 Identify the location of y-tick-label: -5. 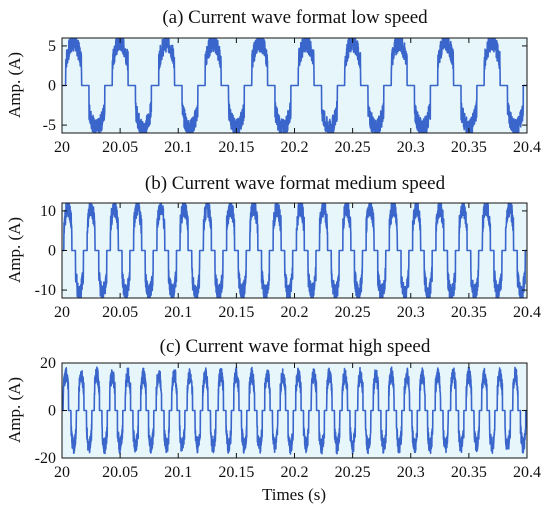
(49, 125).